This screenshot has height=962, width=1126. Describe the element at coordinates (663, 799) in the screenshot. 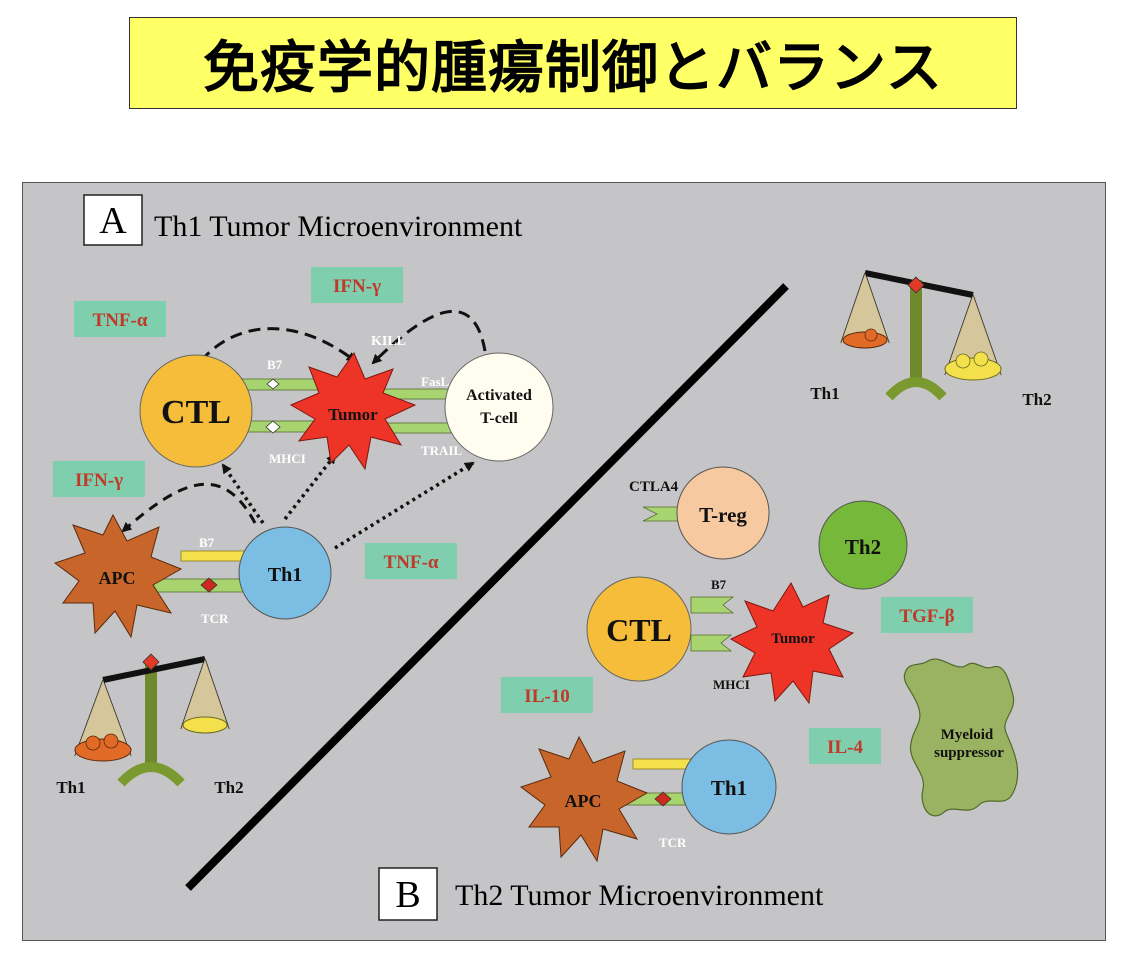

I see `tcr-diamond-b` at that location.